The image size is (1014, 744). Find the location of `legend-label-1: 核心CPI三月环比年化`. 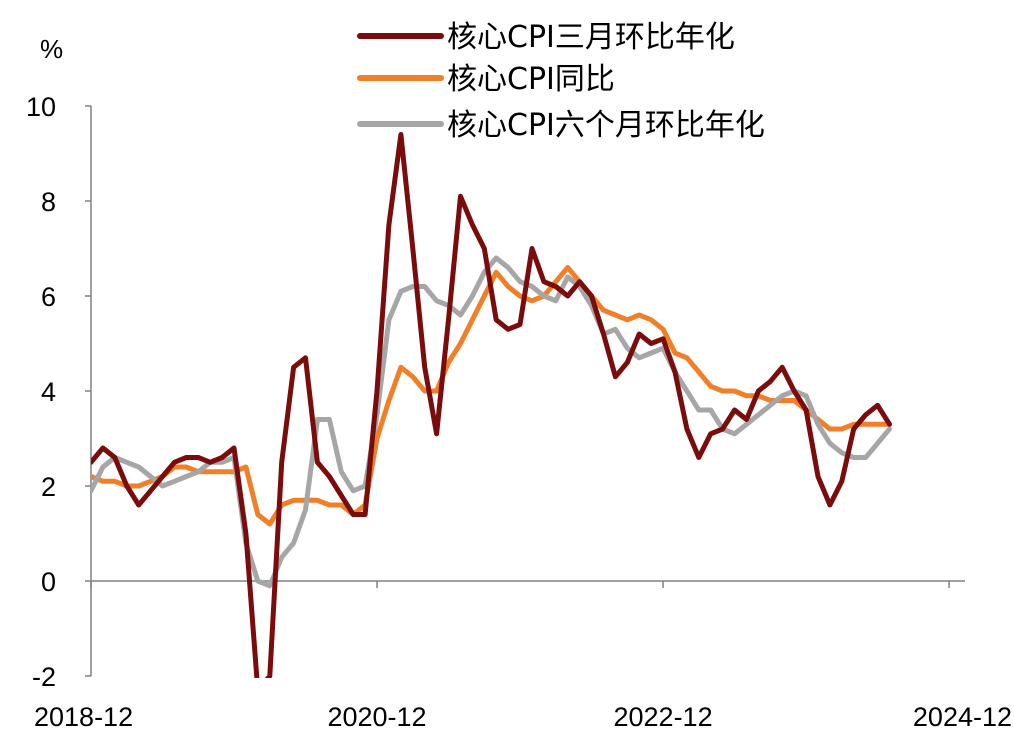

legend-label-1: 核心CPI三月环比年化 is located at coordinates (591, 37).